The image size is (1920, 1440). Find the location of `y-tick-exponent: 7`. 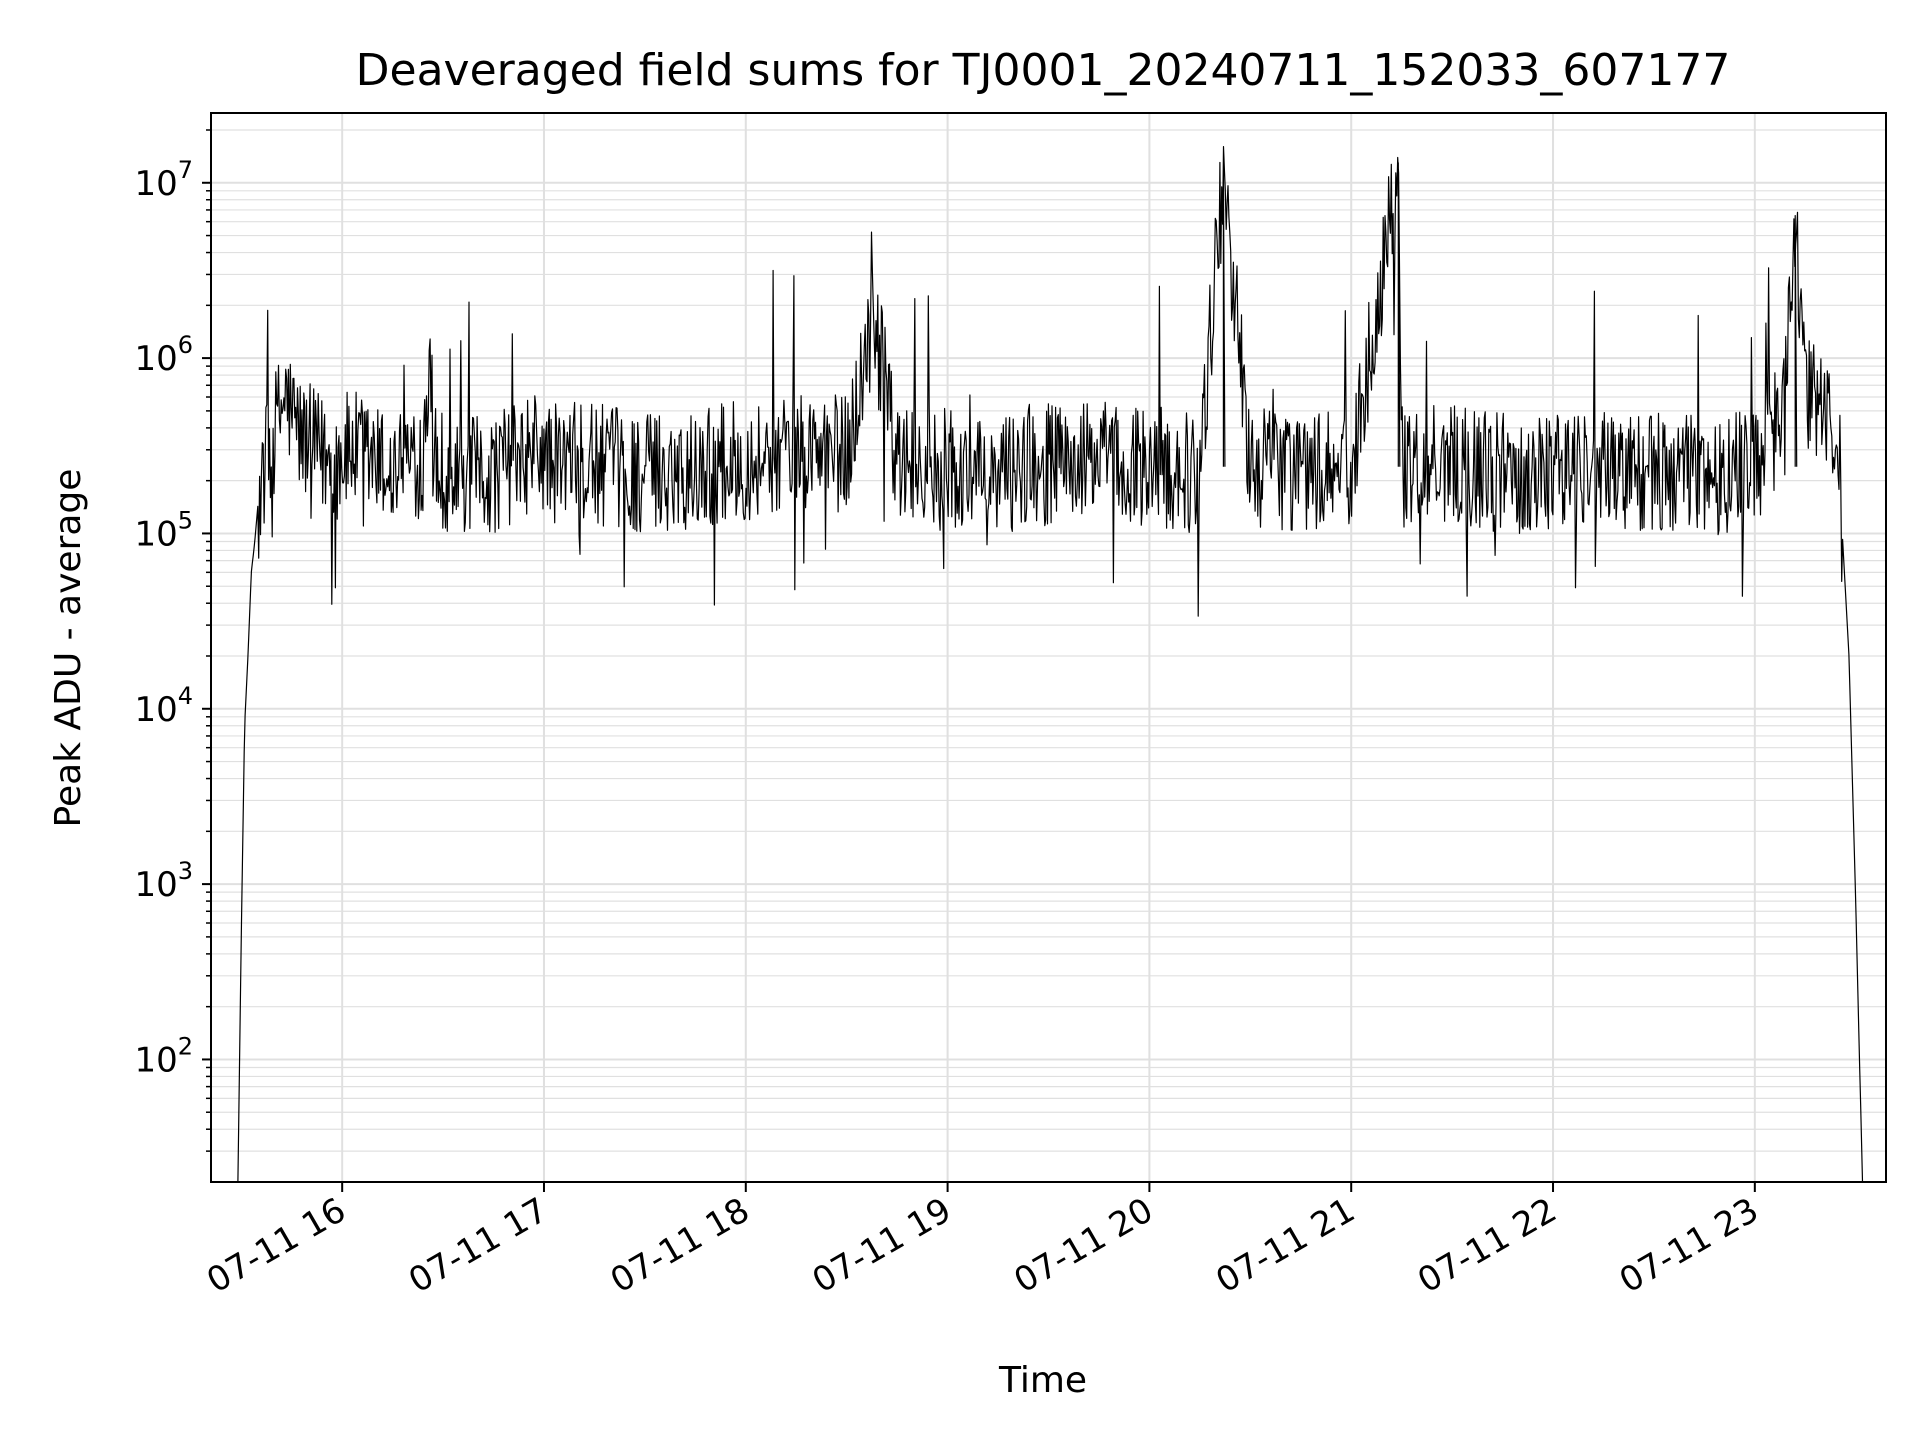

y-tick-exponent: 7 is located at coordinates (185, 170).